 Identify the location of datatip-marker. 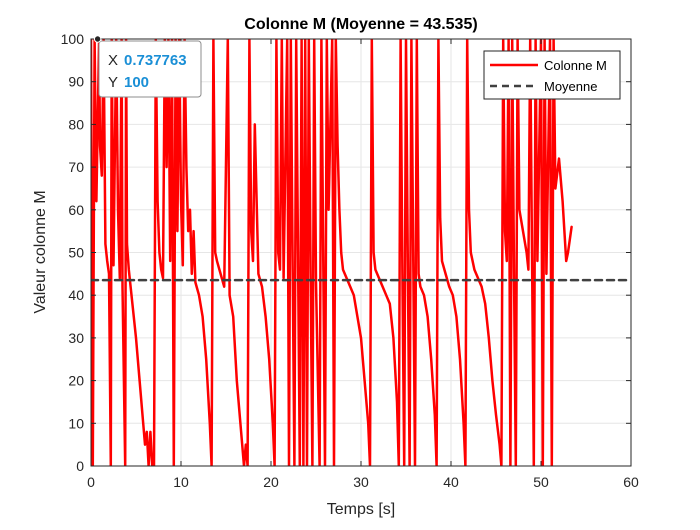
(97, 39).